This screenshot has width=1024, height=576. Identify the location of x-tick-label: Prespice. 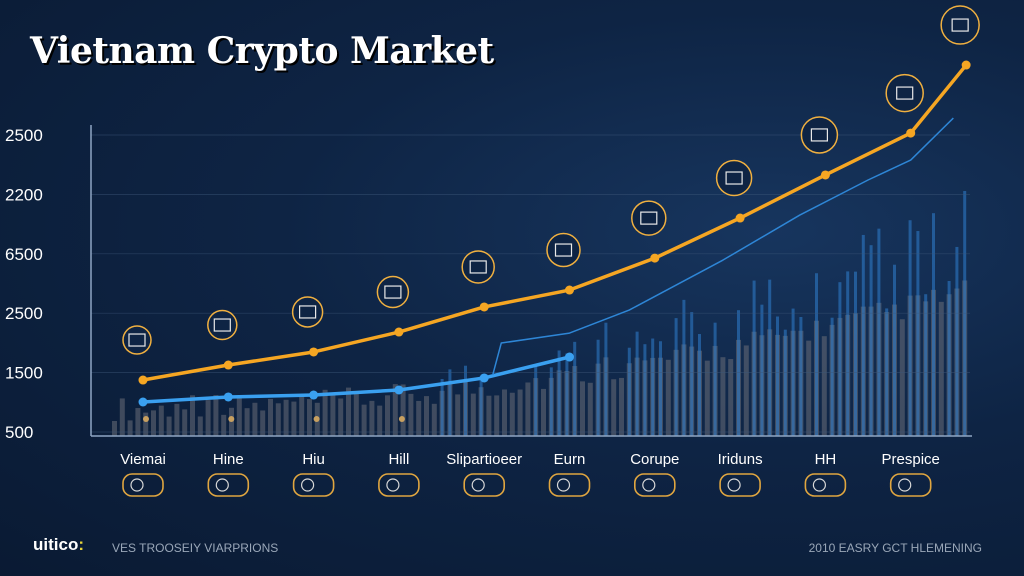
(911, 459).